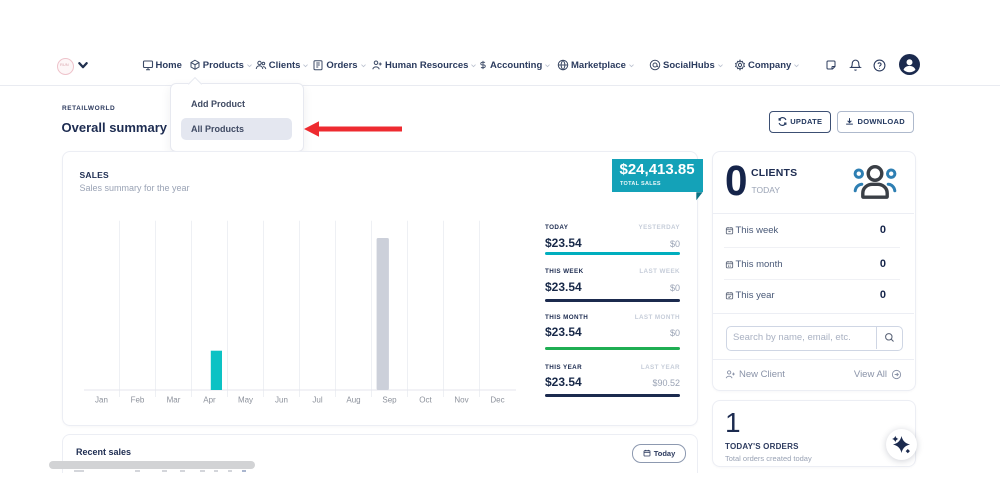 The image size is (1000, 500). Describe the element at coordinates (209, 400) in the screenshot. I see `svg-text: Apr` at that location.